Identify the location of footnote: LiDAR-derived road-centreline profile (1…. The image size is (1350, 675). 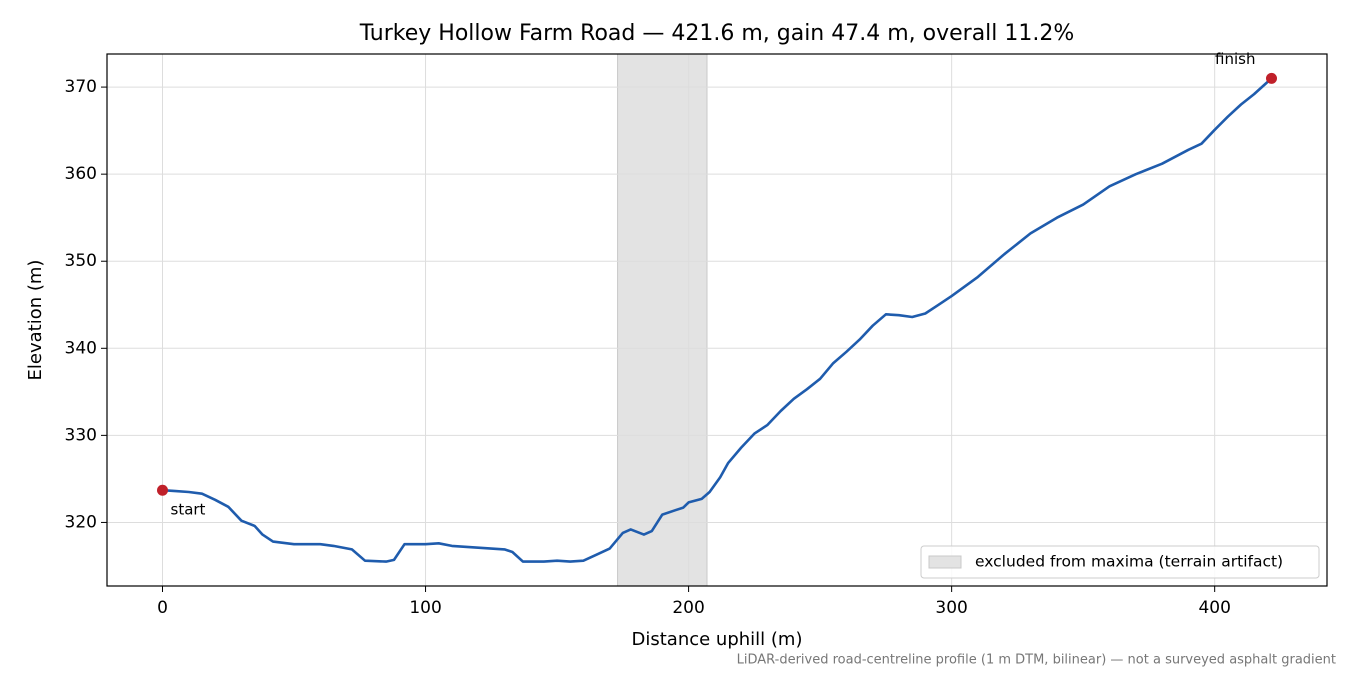
(1036, 660).